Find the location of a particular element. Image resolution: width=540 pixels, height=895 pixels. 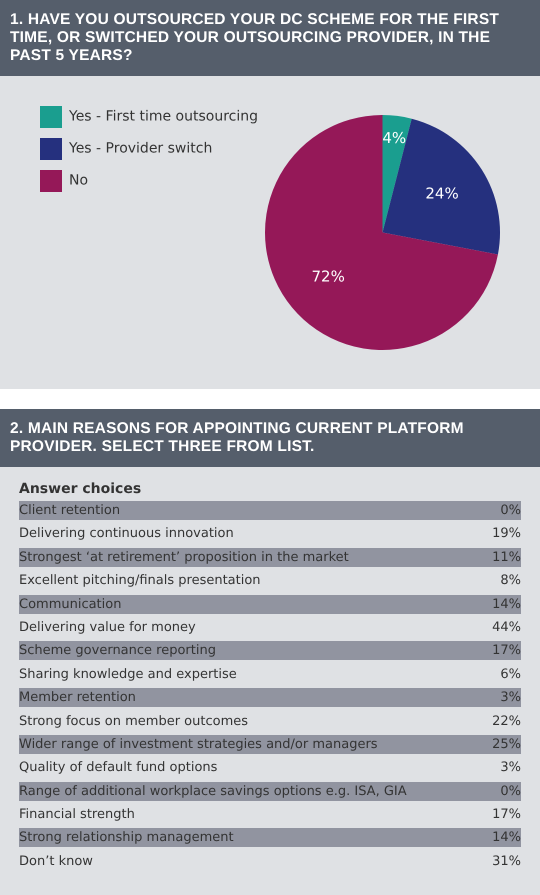

legend-label: No is located at coordinates (78, 180).